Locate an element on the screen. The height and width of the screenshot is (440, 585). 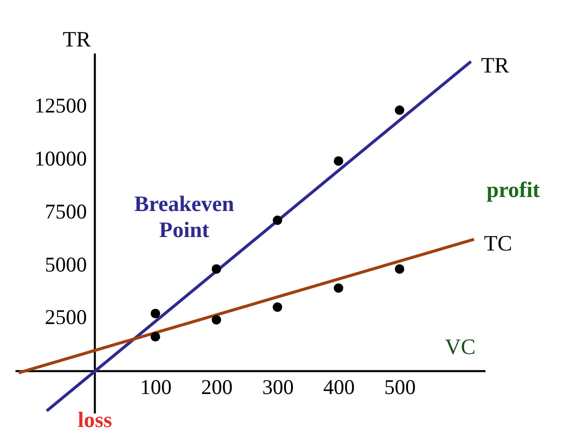
y-tick-label: 7500 is located at coordinates (65, 211).